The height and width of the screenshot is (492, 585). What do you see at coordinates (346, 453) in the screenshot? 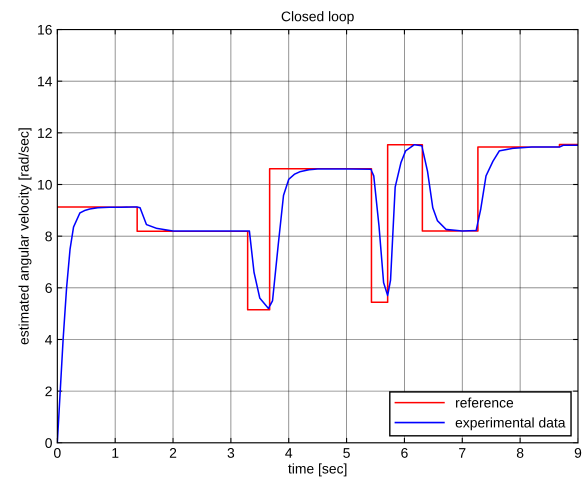
I see `x-tick-label: 5` at bounding box center [346, 453].